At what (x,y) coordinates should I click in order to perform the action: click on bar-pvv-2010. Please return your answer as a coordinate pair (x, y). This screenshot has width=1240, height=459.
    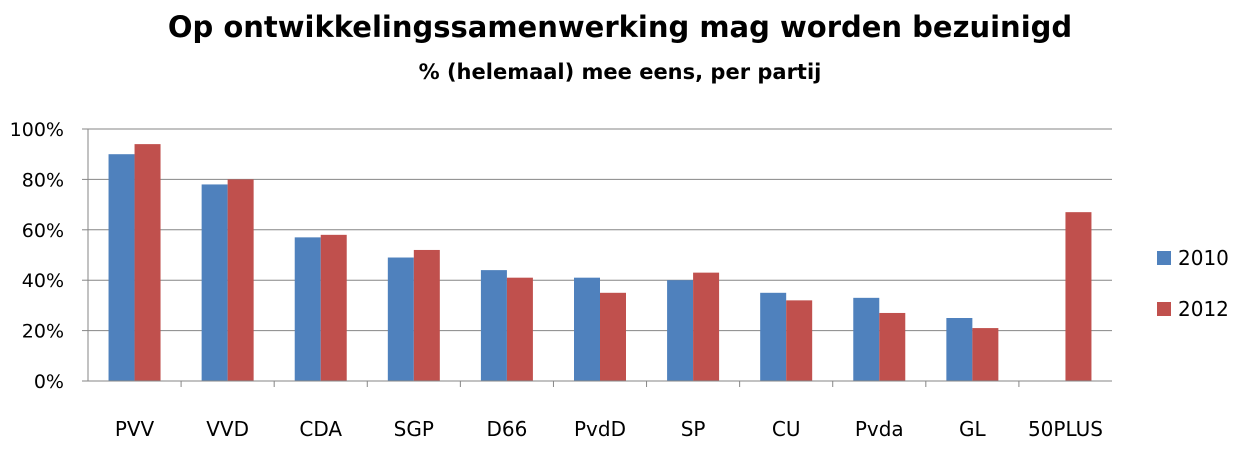
    Looking at the image, I should click on (121, 267).